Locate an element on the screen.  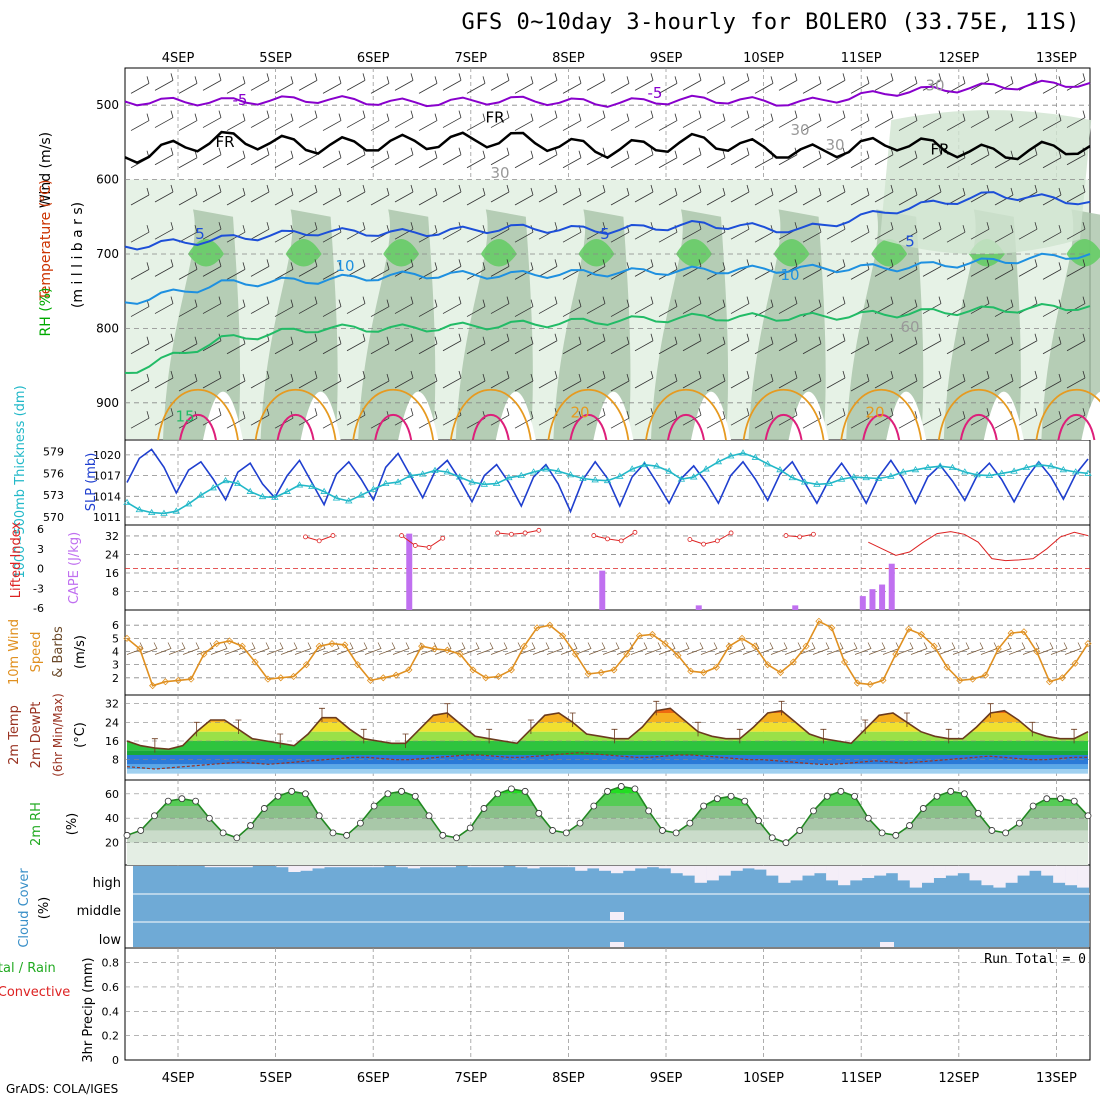
date-label-top: 8SEP is located at coordinates (568, 58).